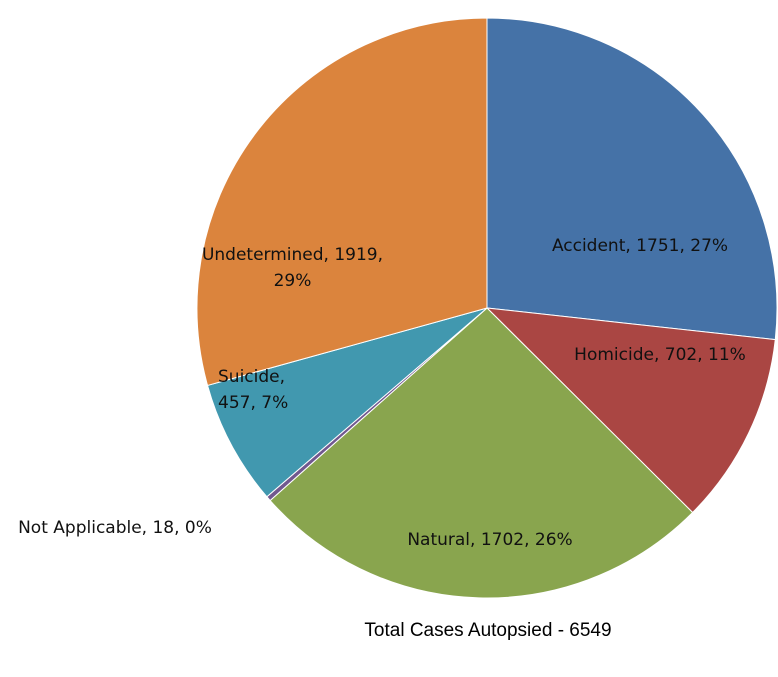  Describe the element at coordinates (253, 390) in the screenshot. I see `data-label: Suicide, 457, 7%` at that location.